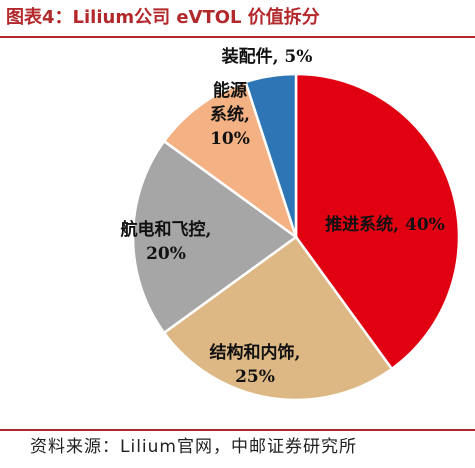 The image size is (475, 468). Describe the element at coordinates (163, 17) in the screenshot. I see `chart-title: 图表4：Lilium公司 eVTOL 价值拆分` at that location.